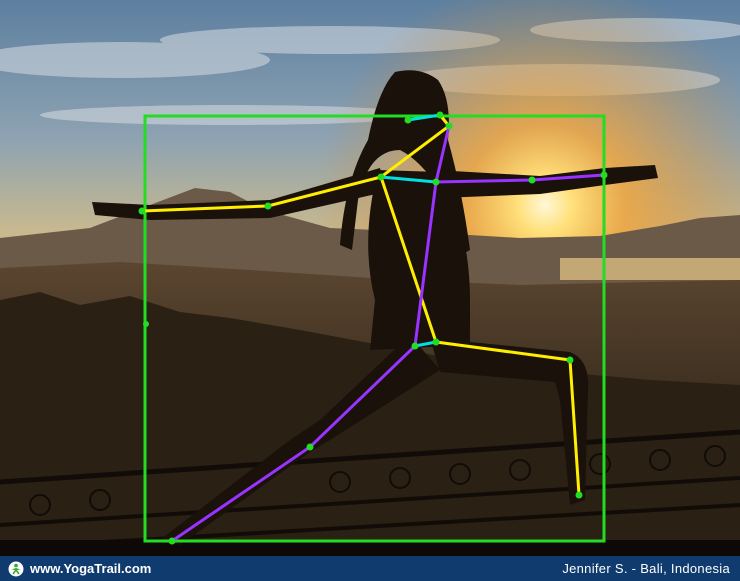 The image size is (740, 581). I want to click on site-brand: www.YogaTrail.com, so click(79, 569).